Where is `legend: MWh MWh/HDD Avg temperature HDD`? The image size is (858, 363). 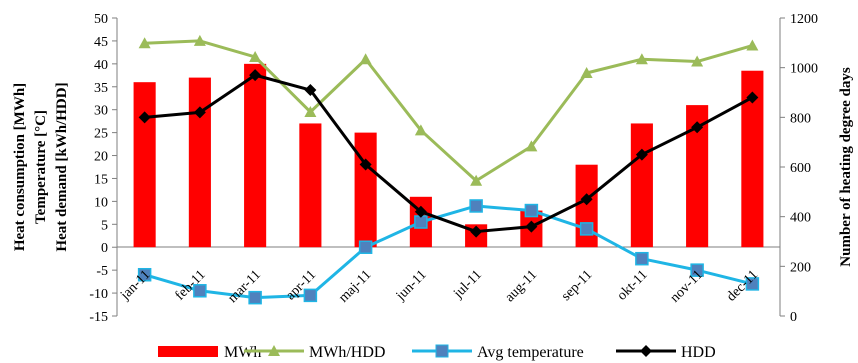
legend: MWh MWh/HDD Avg temperature HDD is located at coordinates (437, 352).